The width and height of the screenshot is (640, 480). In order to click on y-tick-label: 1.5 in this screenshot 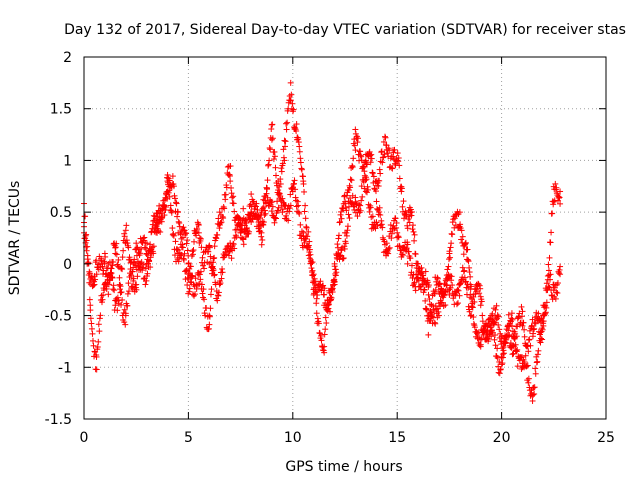, I will do `click(61, 110)`.